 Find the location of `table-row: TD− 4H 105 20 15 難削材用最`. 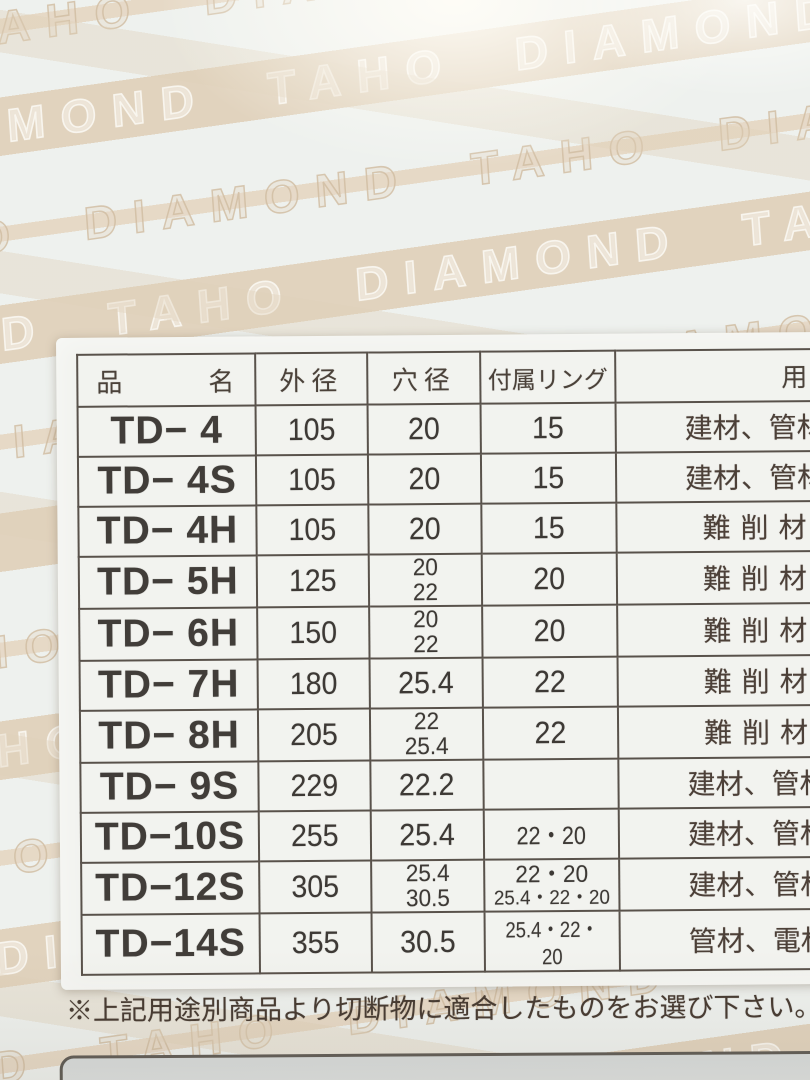

table-row: TD− 4H 105 20 15 難削材用最 is located at coordinates (444, 528).